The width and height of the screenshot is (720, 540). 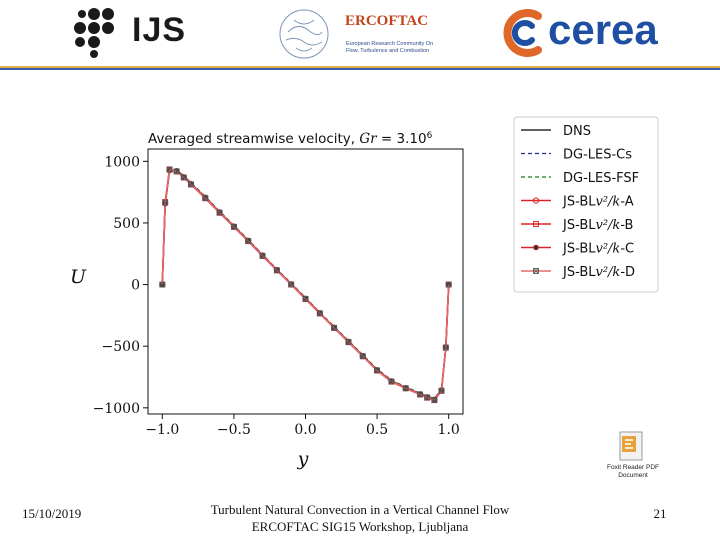 I want to click on pdf-label: Foxit Reader PDF Document, so click(x=633, y=472).